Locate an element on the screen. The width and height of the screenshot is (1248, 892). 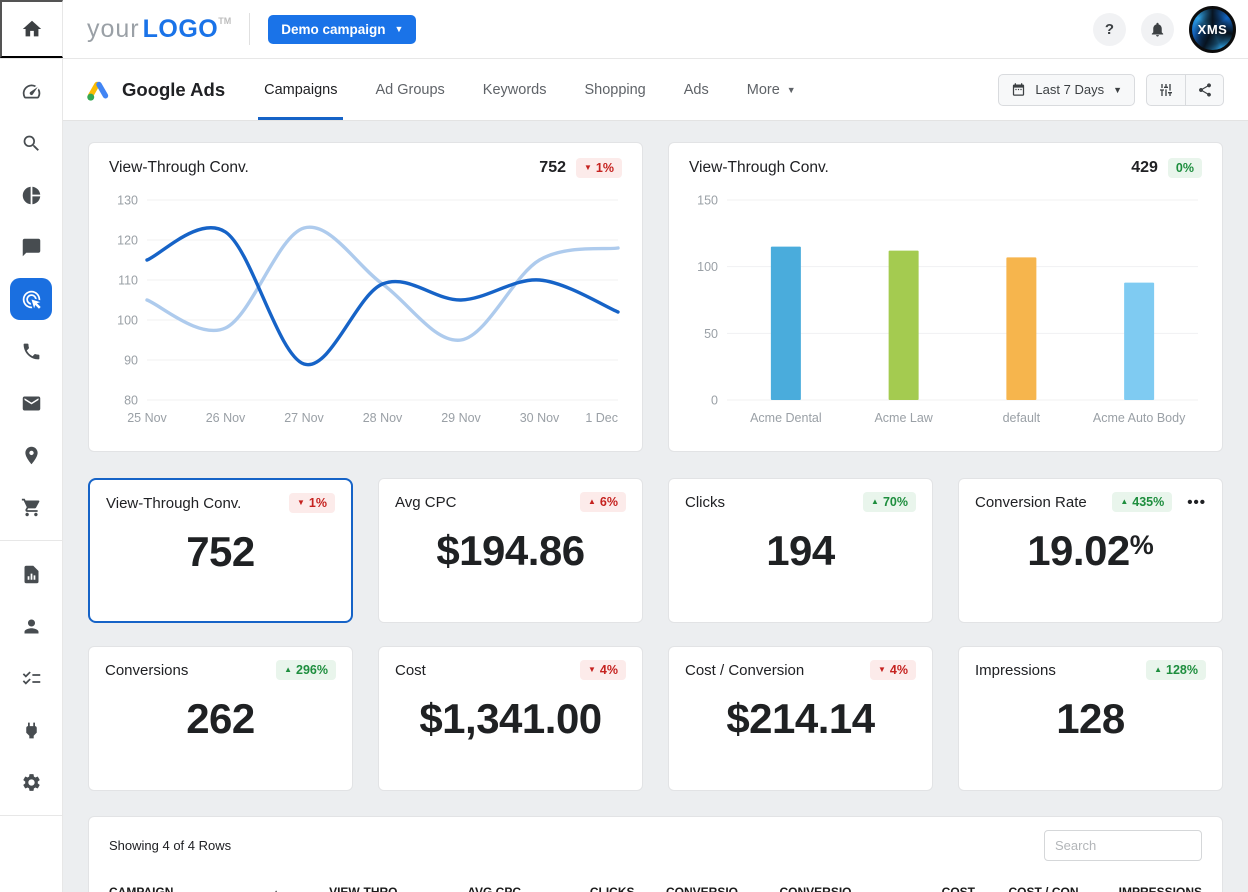
column-header-campaign: CAMPAIGN ▲ is located at coordinates (201, 888).